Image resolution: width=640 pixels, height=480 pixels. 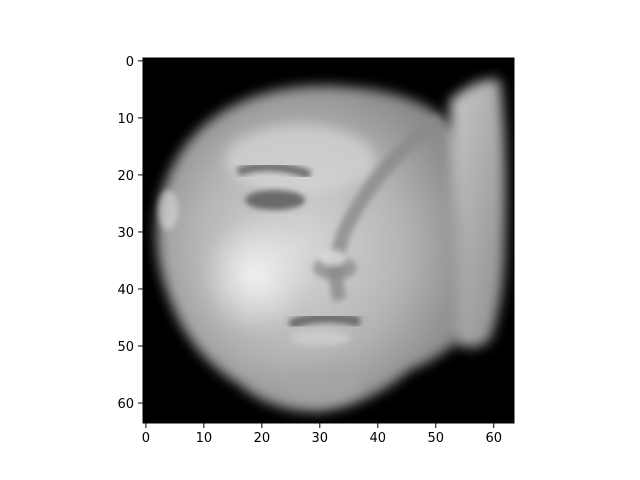 What do you see at coordinates (325, 321) in the screenshot?
I see `mouth` at bounding box center [325, 321].